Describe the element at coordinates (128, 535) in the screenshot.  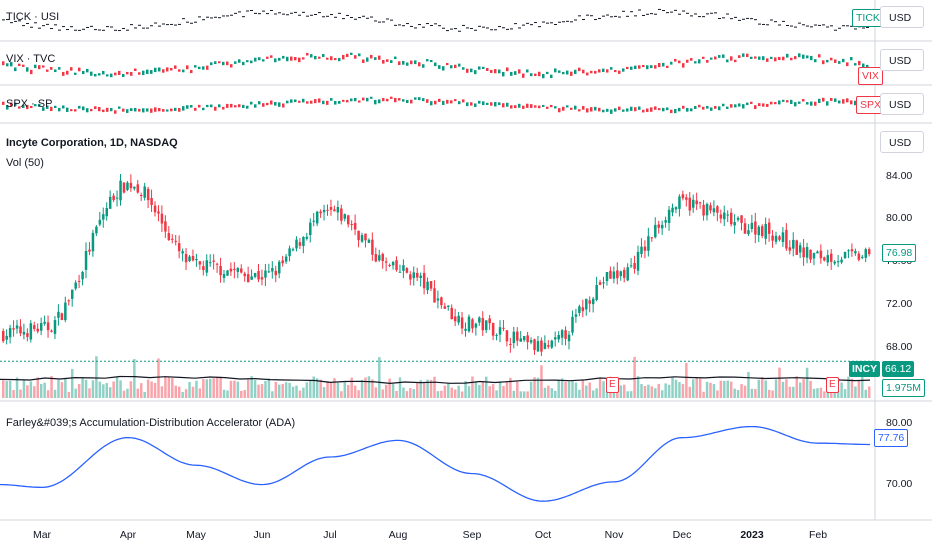
I see `x-tick-label: Apr` at that location.